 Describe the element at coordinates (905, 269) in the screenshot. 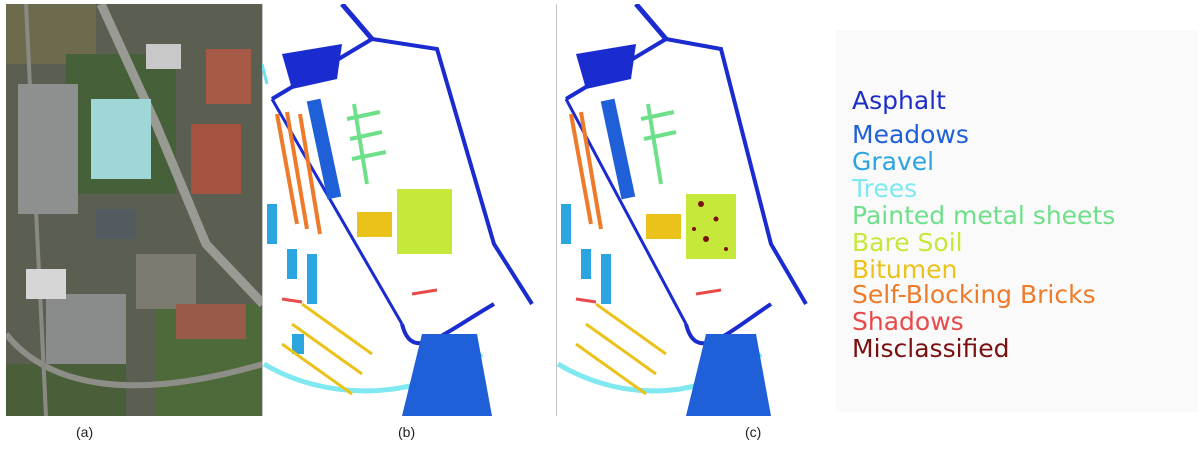

I see `legend-item-bitumen: Bitumen` at that location.